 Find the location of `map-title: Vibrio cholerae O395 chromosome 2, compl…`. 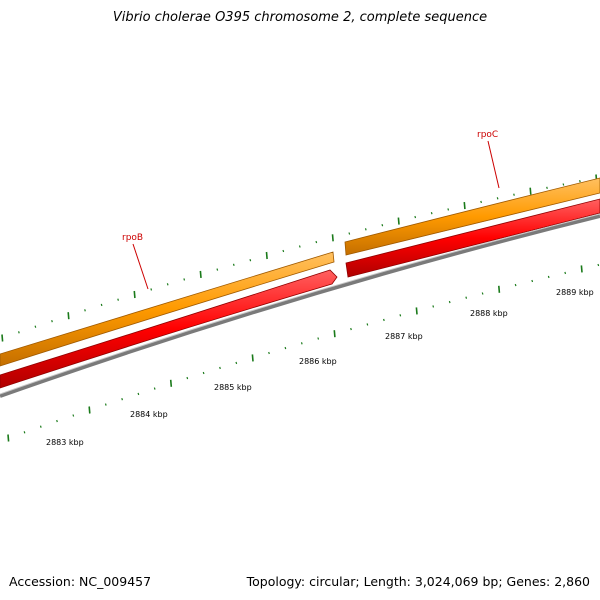

map-title: Vibrio cholerae O395 chromosome 2, compl… is located at coordinates (300, 17).